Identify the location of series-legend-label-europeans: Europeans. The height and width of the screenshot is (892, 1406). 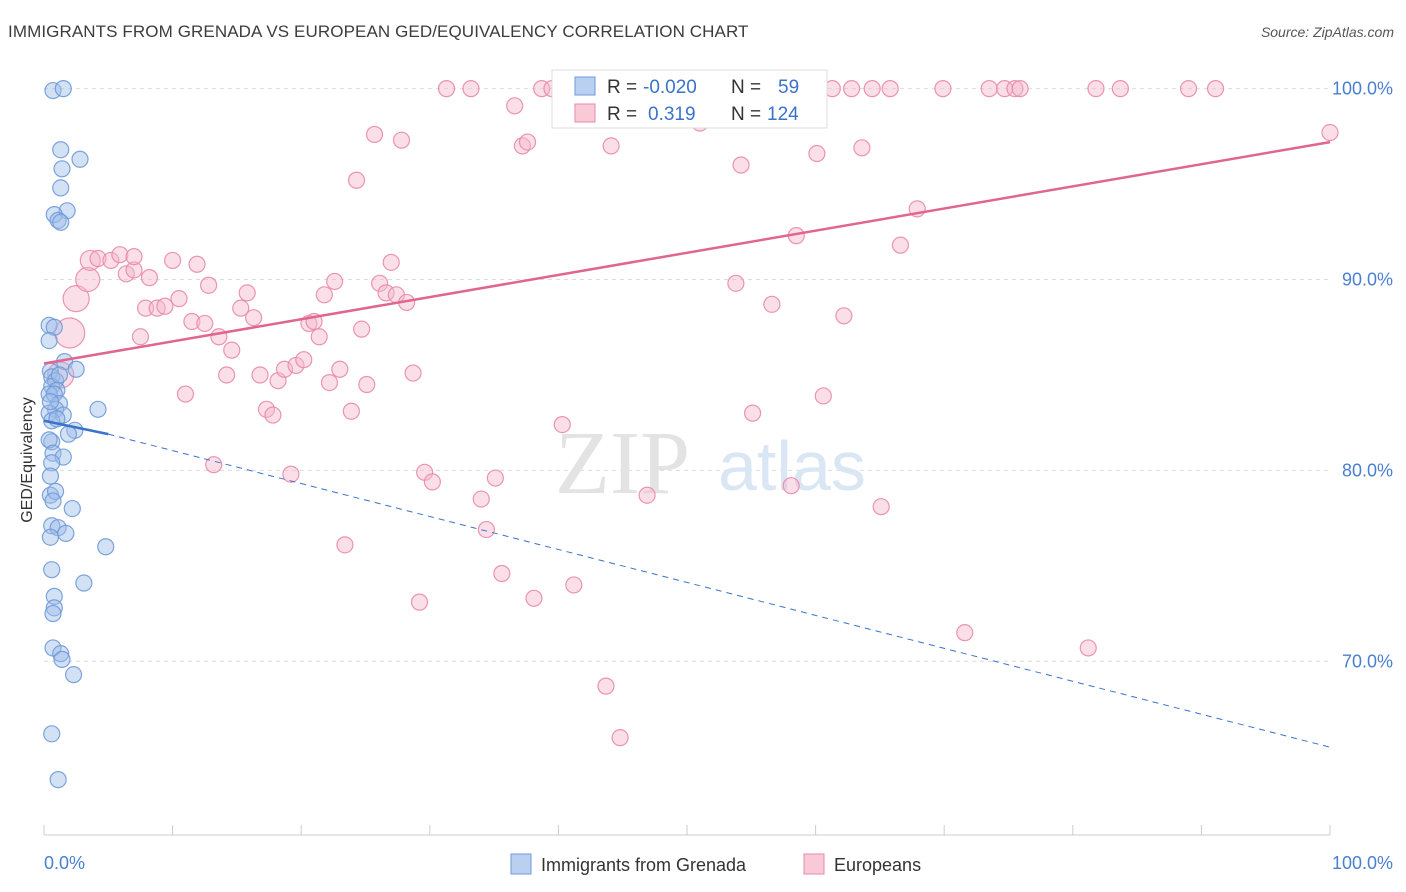
(877, 865).